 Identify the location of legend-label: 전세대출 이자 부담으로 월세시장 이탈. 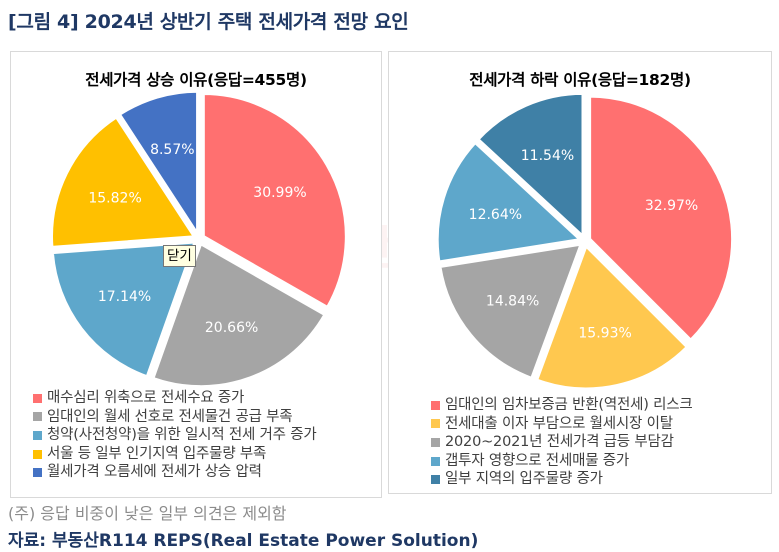
(559, 423).